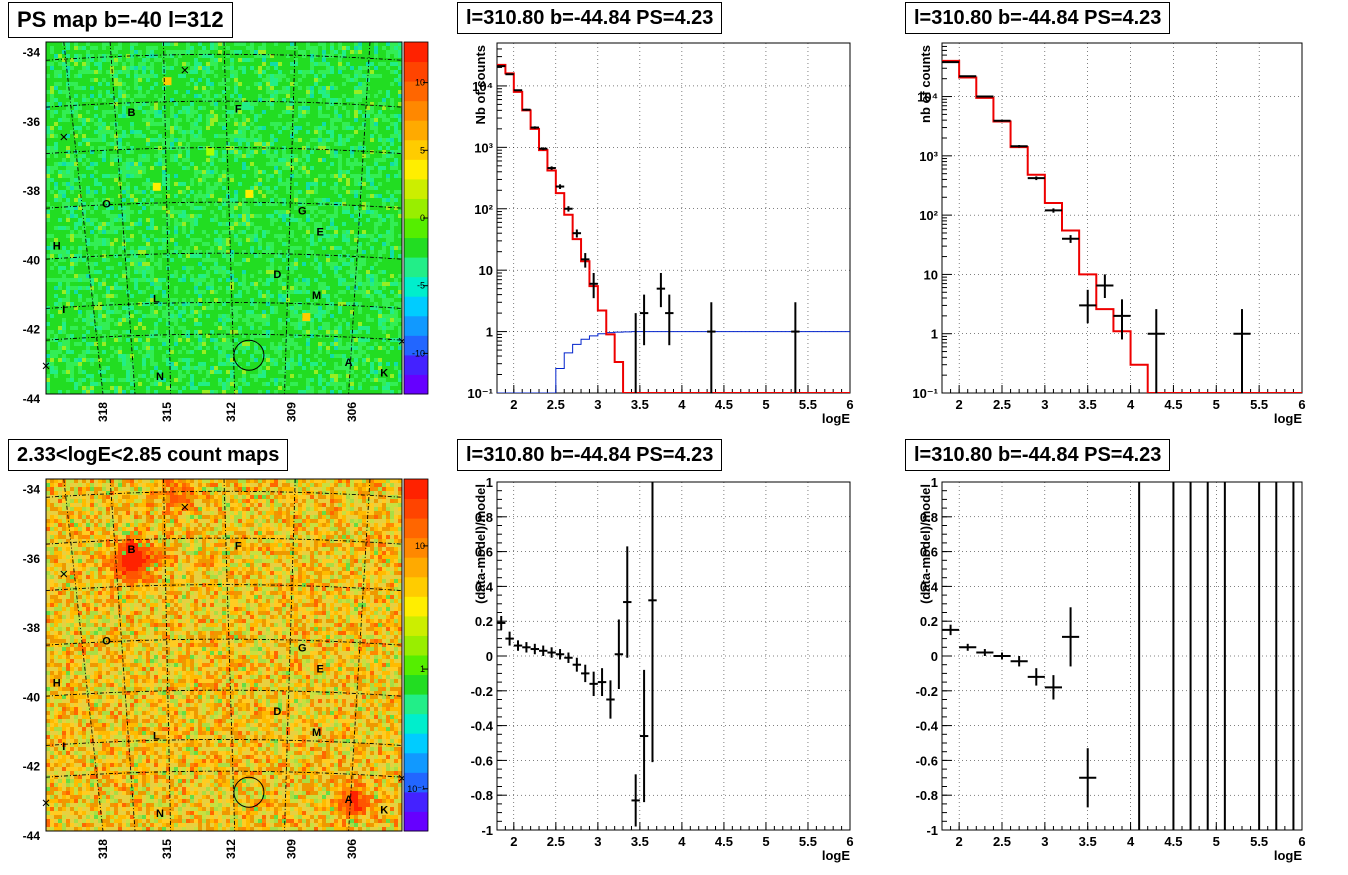 This screenshot has width=1348, height=875. I want to click on plot-area, so click(673, 228).